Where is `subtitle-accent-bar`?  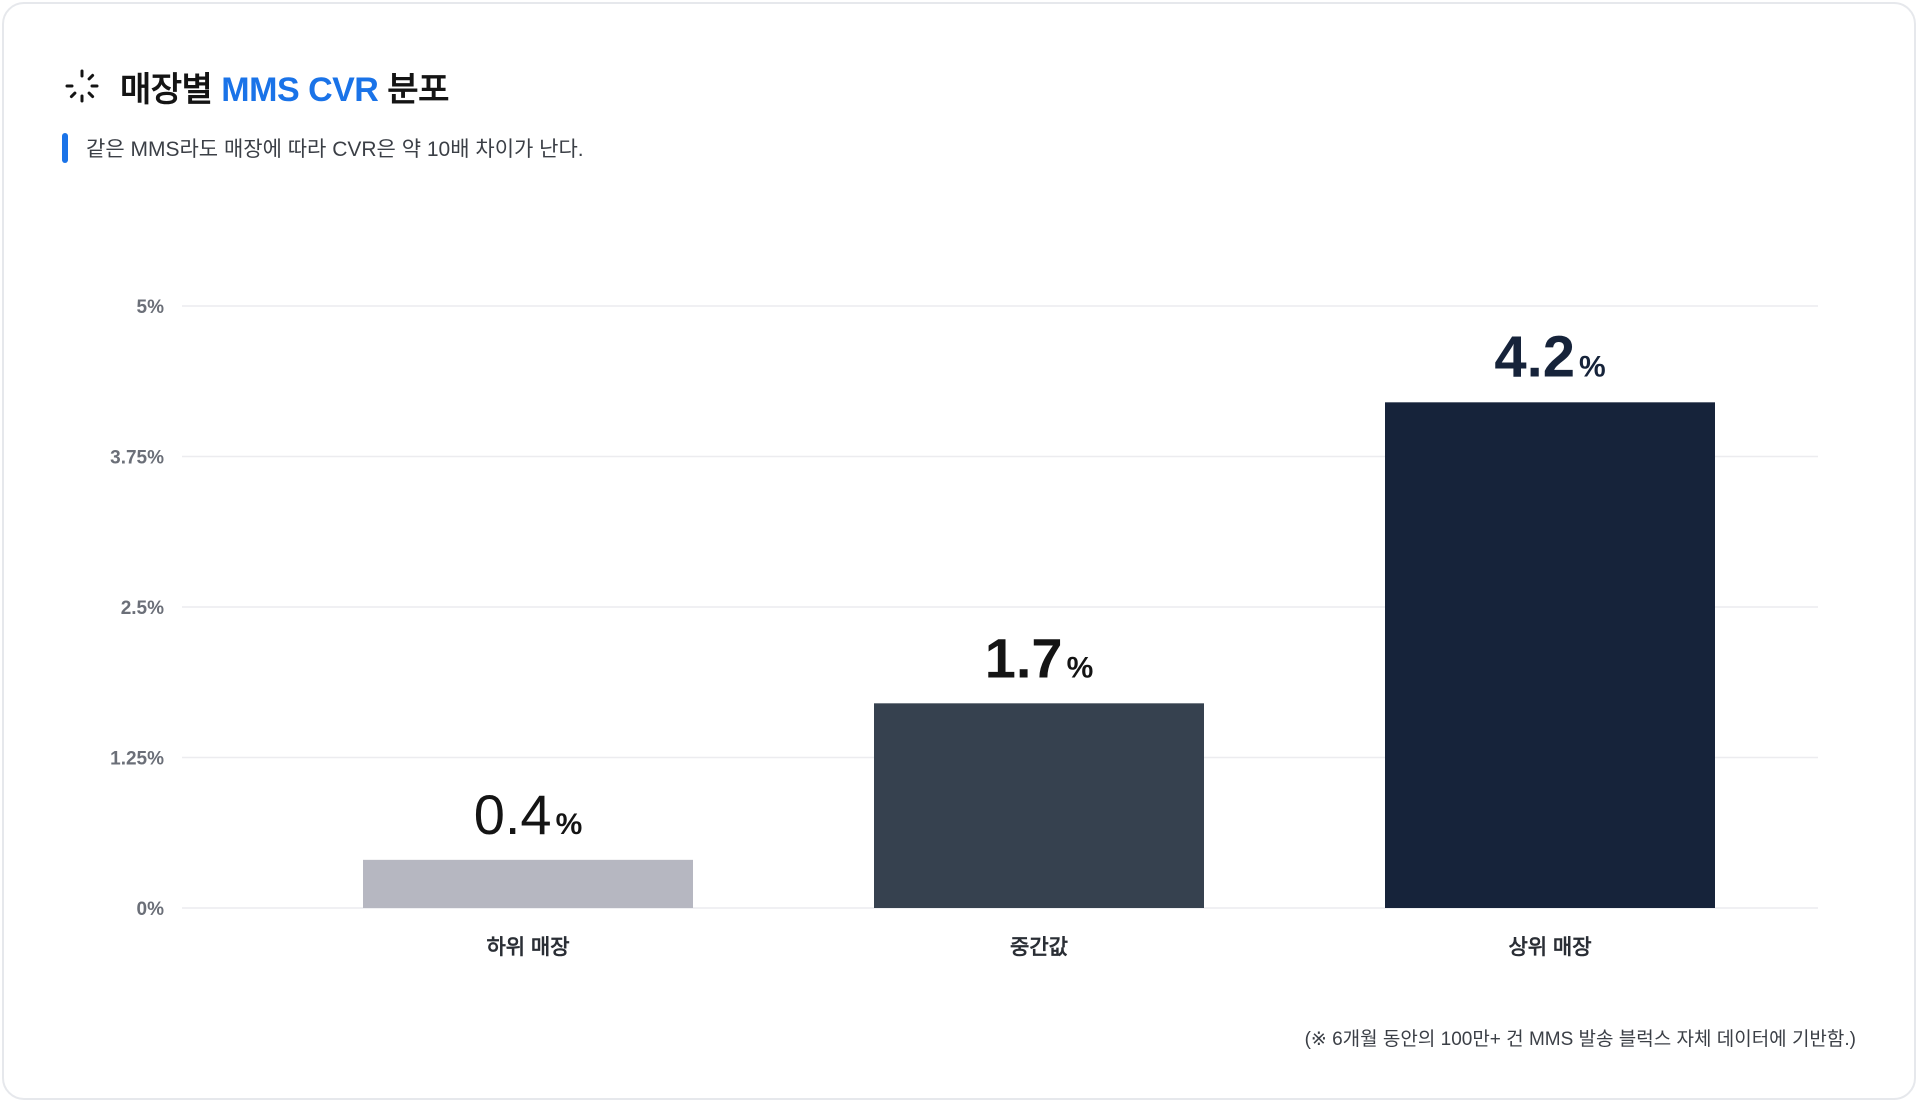 subtitle-accent-bar is located at coordinates (65, 148).